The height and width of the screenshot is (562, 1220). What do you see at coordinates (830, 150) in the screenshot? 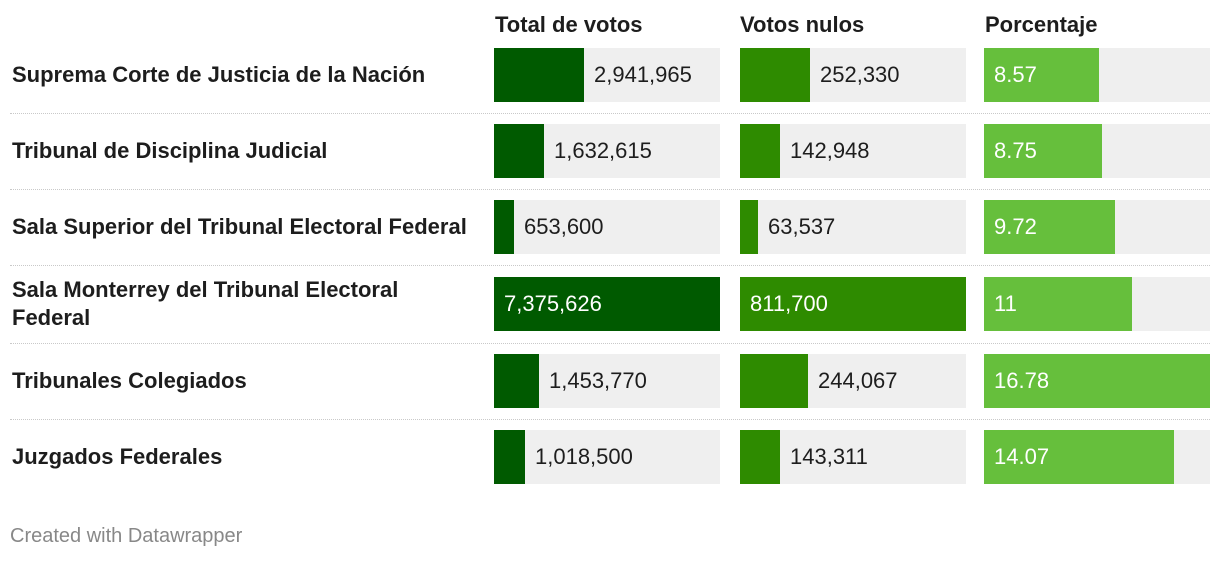
I see `value-nulos: 142,948` at bounding box center [830, 150].